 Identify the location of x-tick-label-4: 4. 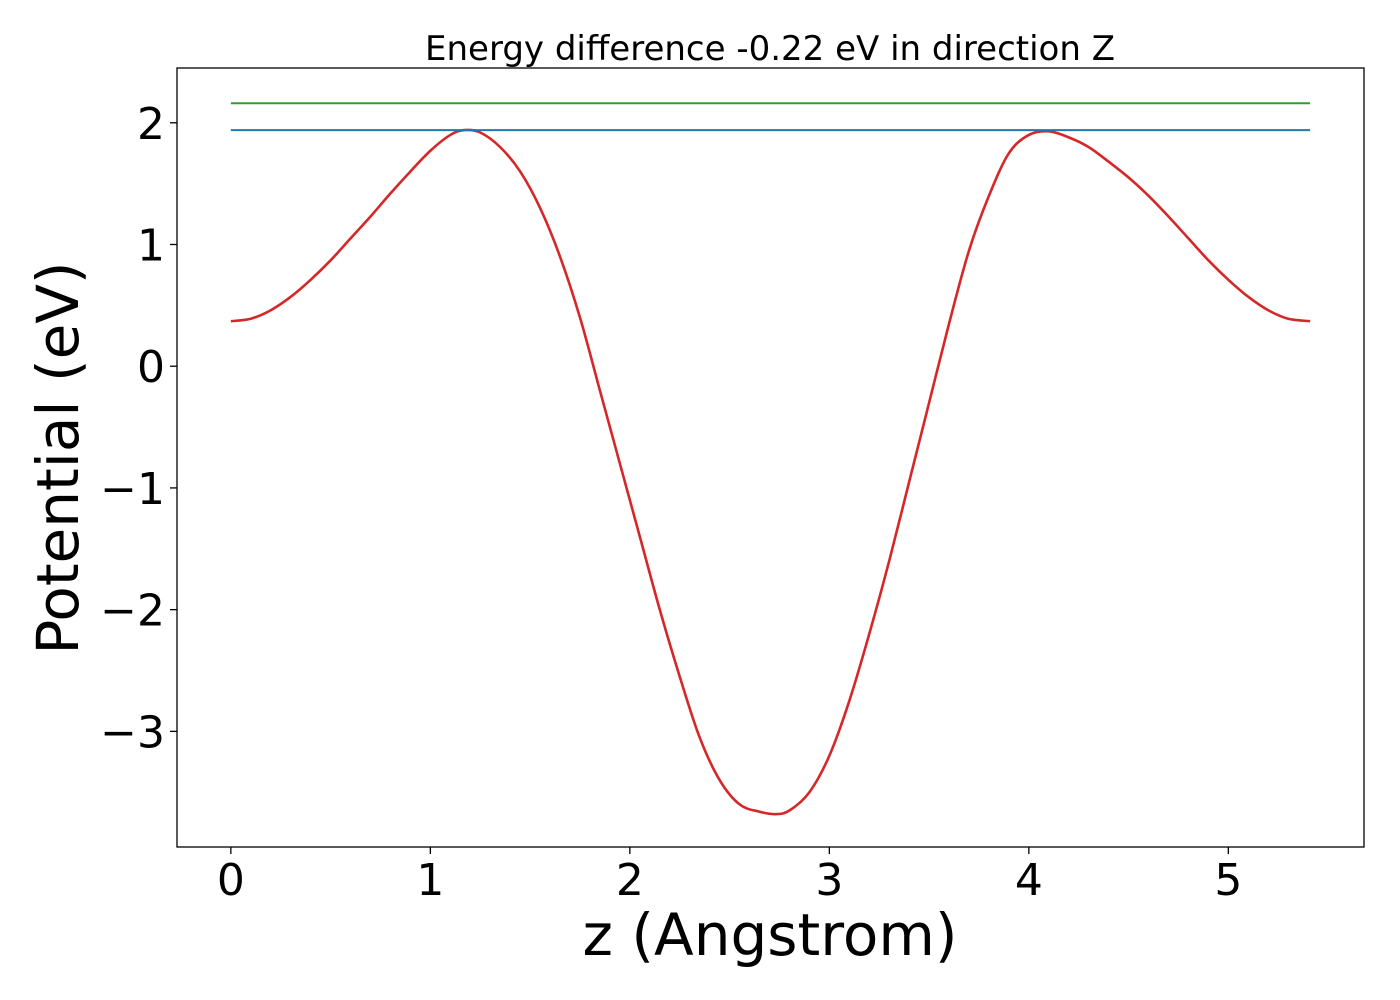
(1029, 880).